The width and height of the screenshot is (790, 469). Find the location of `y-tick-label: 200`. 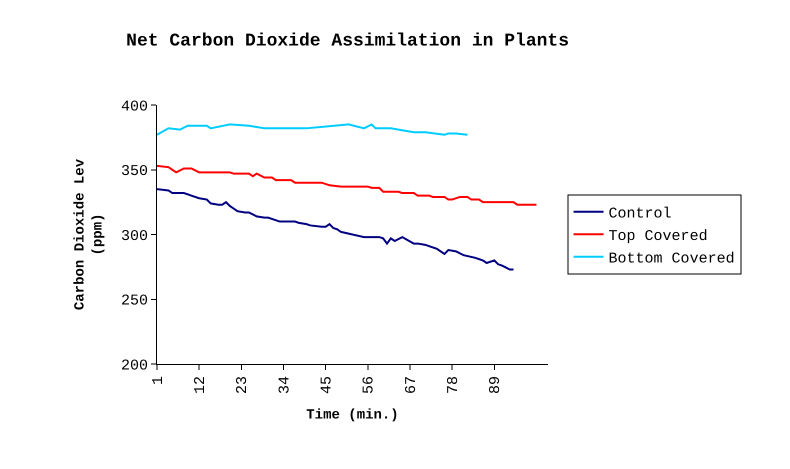

y-tick-label: 200 is located at coordinates (134, 365).